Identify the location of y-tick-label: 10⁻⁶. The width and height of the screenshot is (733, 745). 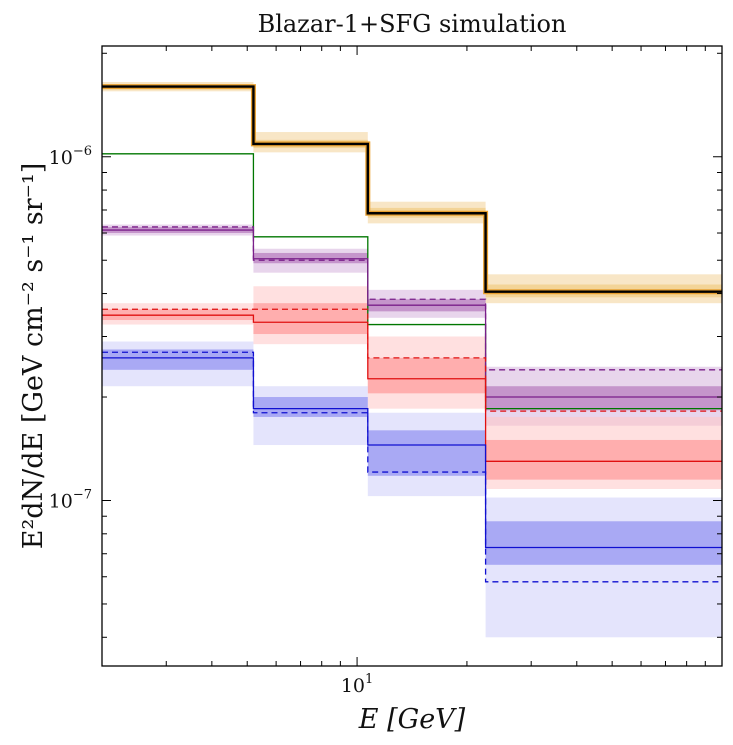
(70, 156).